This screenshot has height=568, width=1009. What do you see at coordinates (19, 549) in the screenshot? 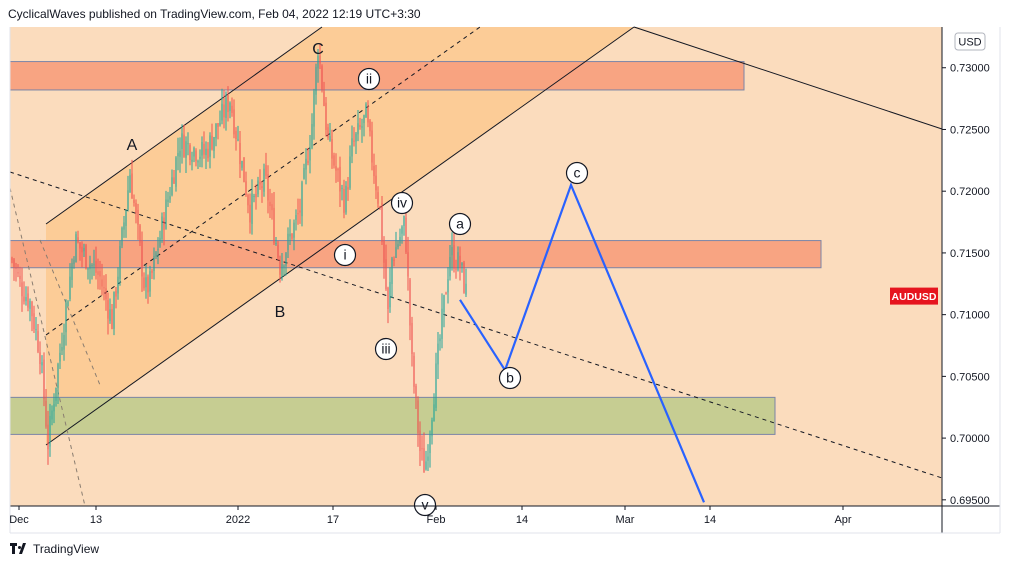
I see `tradingview-logo-icon` at bounding box center [19, 549].